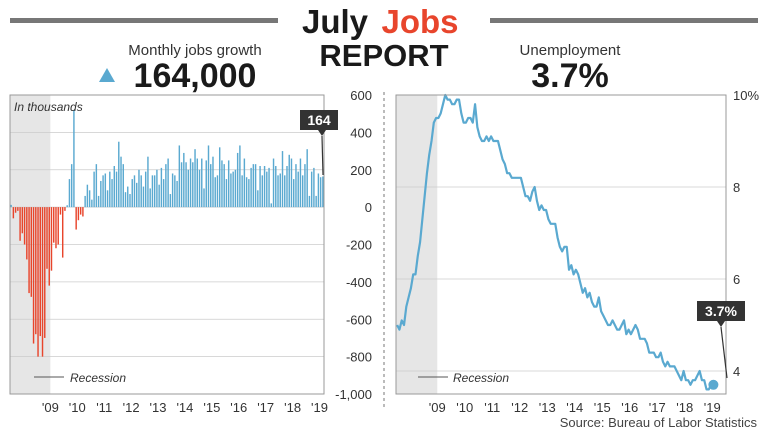  What do you see at coordinates (602, 407) in the screenshot?
I see `x-tick-label: '15` at bounding box center [602, 407].